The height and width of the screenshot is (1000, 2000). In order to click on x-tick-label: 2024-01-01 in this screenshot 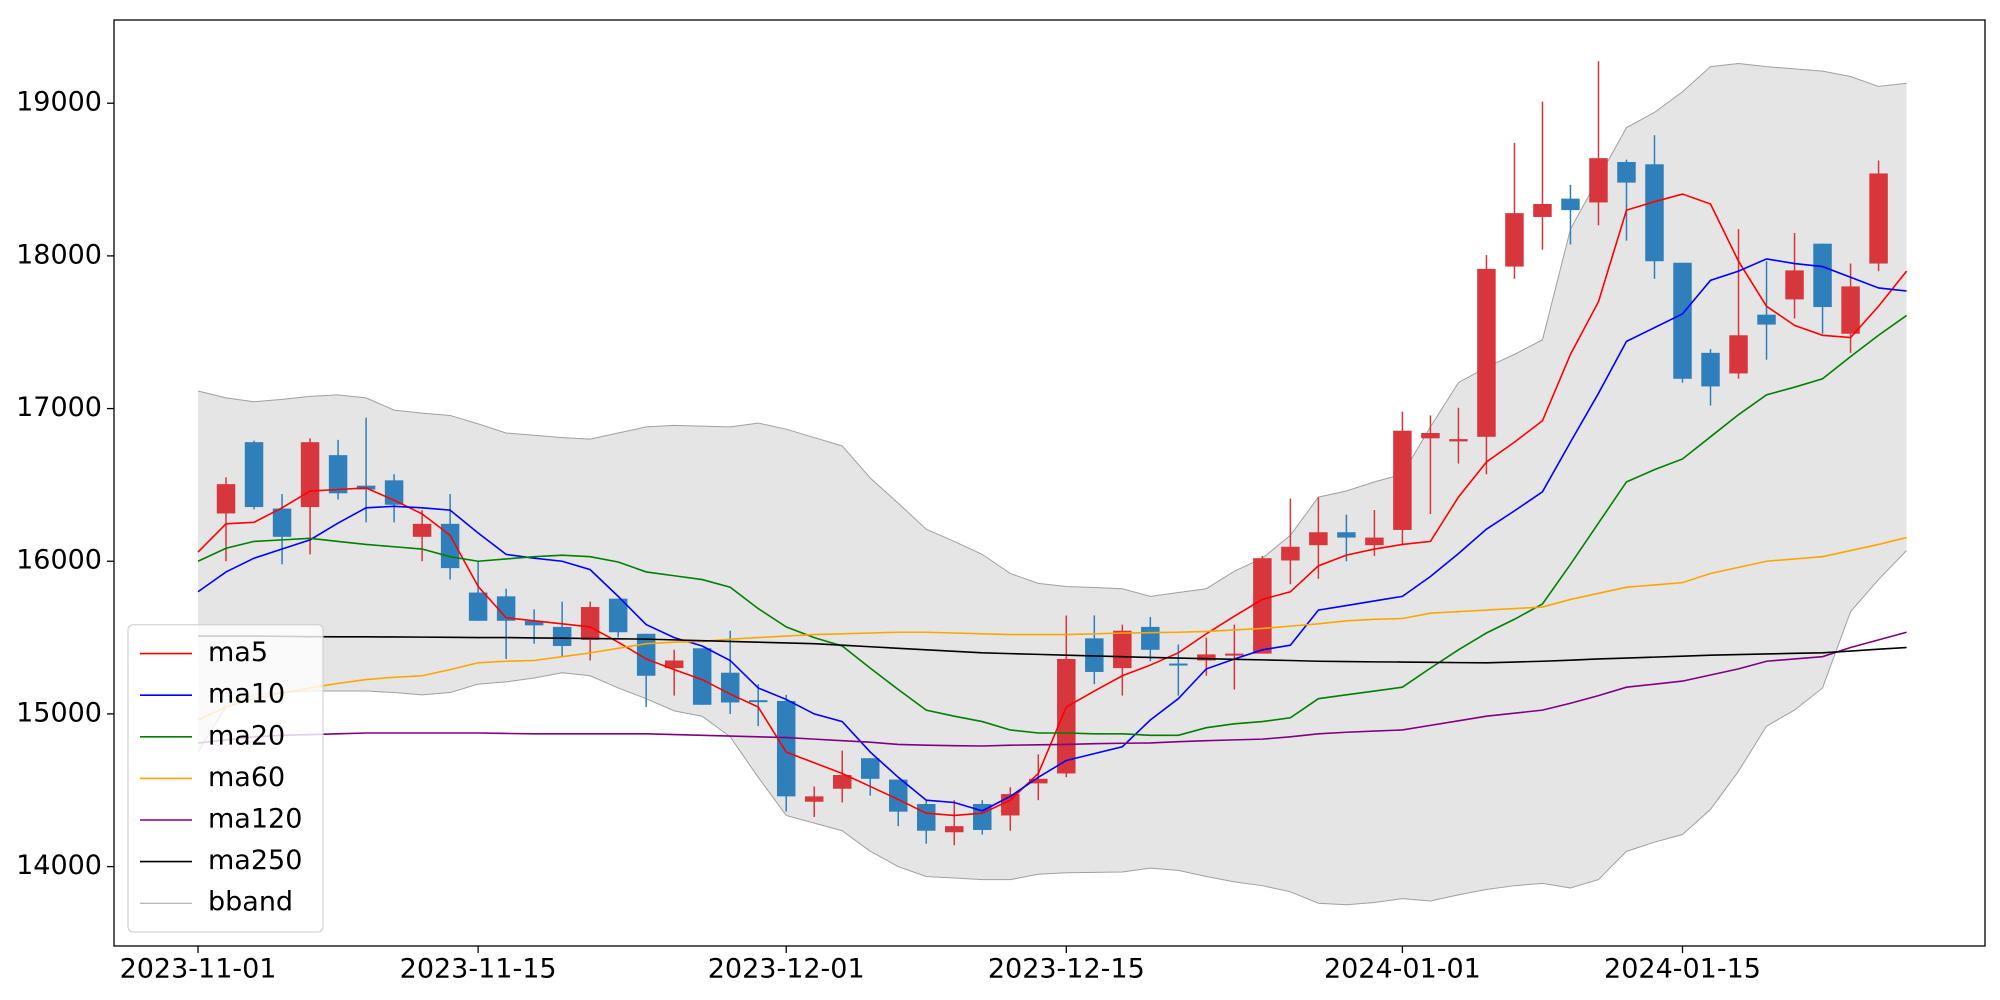, I will do `click(1402, 969)`.